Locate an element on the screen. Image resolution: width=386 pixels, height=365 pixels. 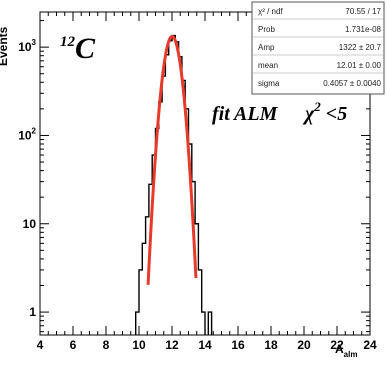
stats-box-frame is located at coordinates (318, 48).